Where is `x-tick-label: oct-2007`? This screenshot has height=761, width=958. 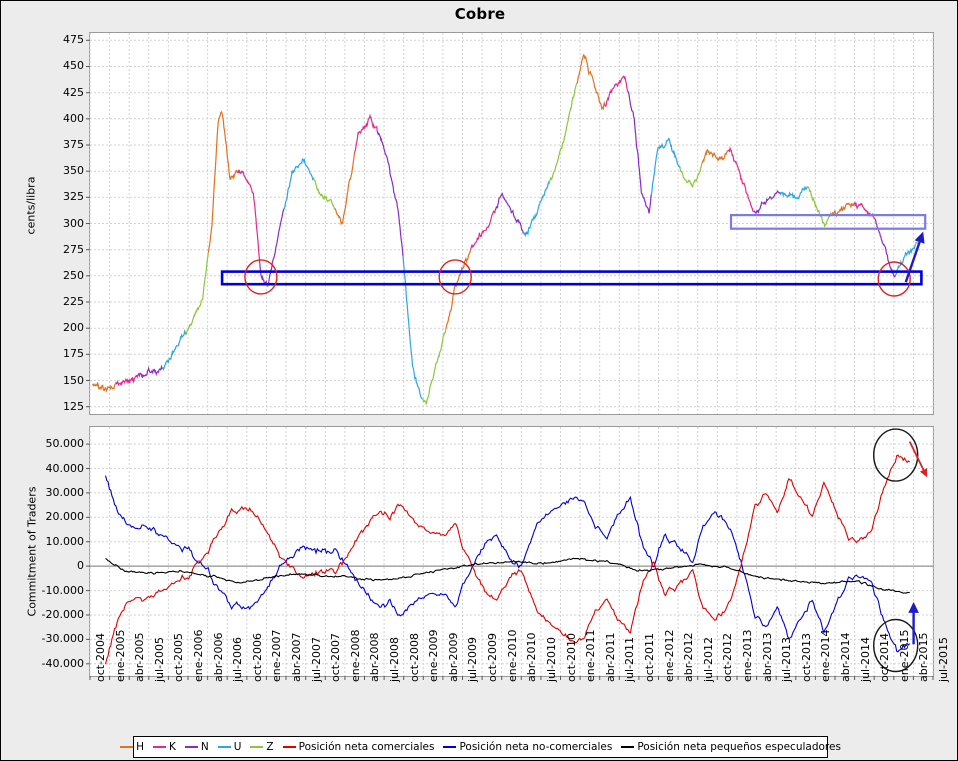
x-tick-label: oct-2007 is located at coordinates (336, 657).